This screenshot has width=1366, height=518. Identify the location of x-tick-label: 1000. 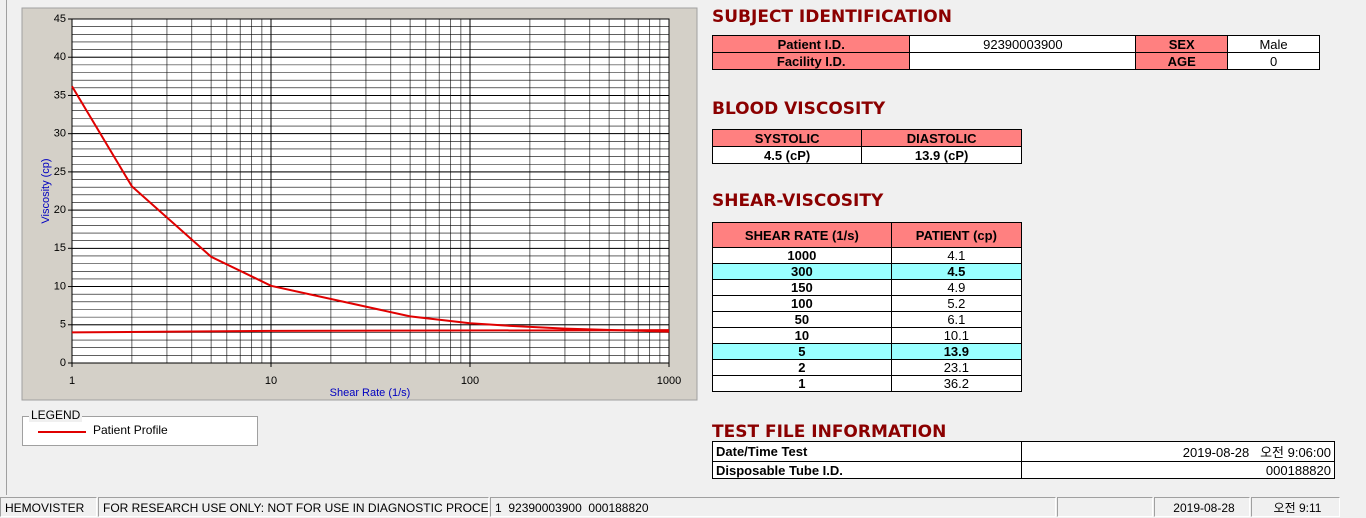
(669, 381).